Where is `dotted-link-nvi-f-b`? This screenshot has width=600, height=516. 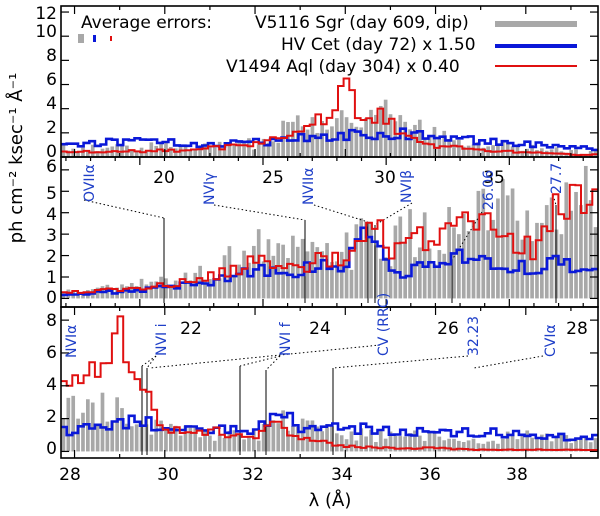 dotted-link-nvi-f-b is located at coordinates (273, 363).